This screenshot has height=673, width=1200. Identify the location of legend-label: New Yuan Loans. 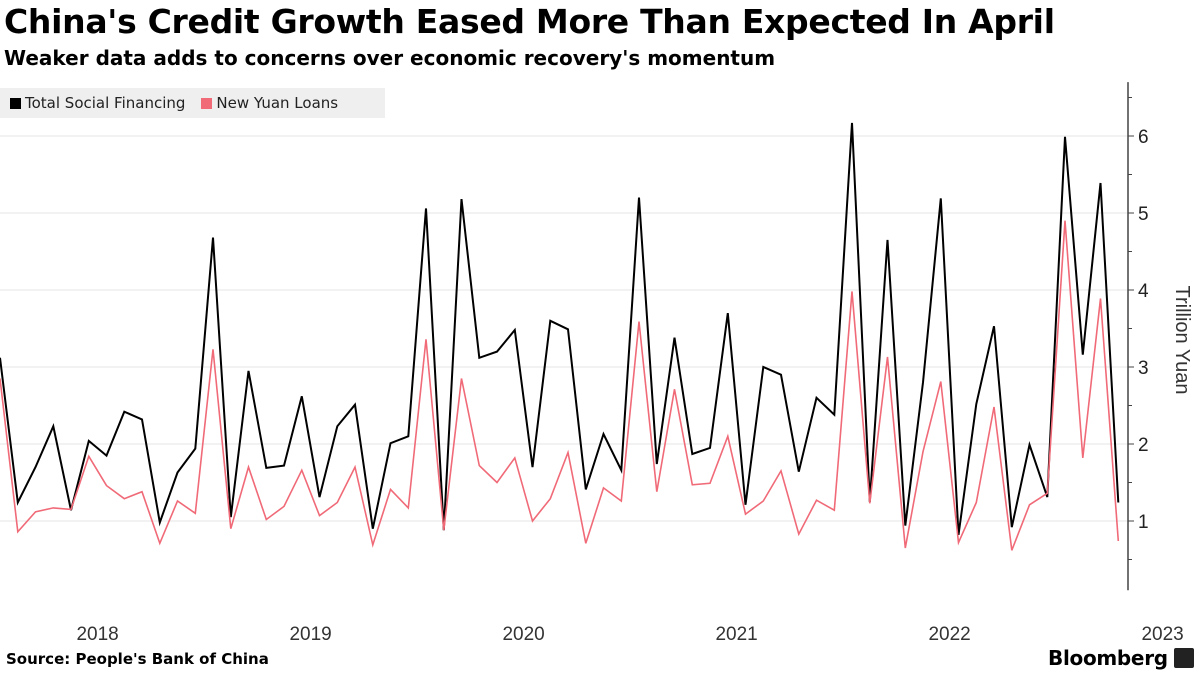
(277, 103).